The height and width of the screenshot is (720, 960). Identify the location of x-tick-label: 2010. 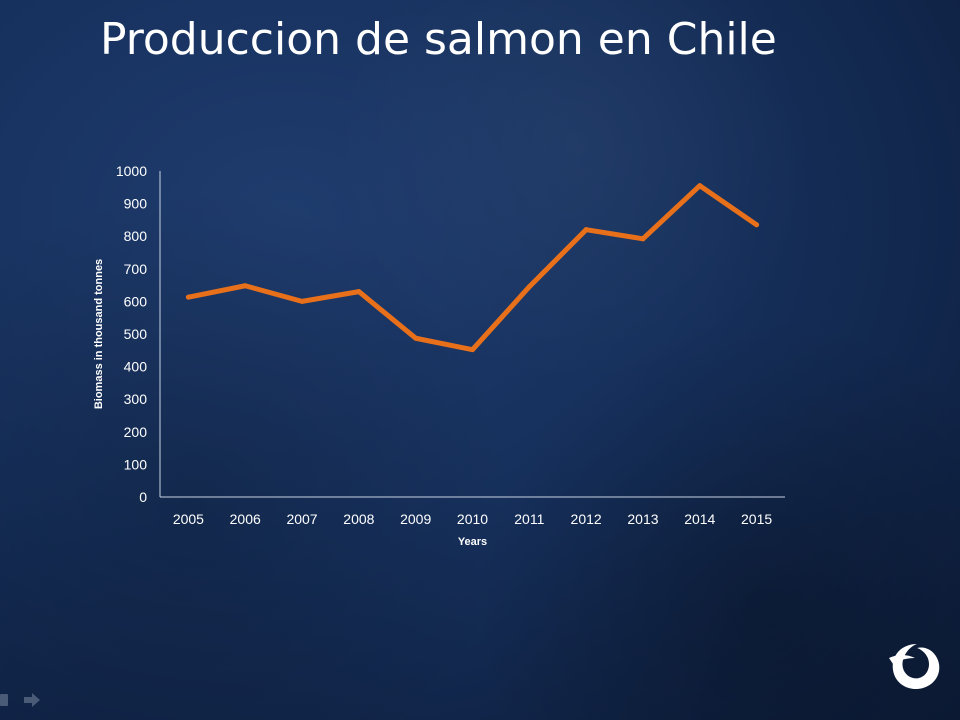
(472, 519).